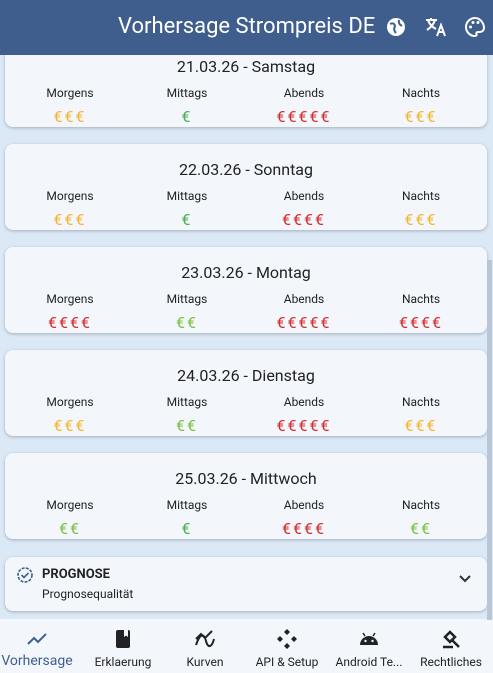 This screenshot has width=493, height=673. Describe the element at coordinates (39, 646) in the screenshot. I see `nav-item: Vorhersage` at that location.